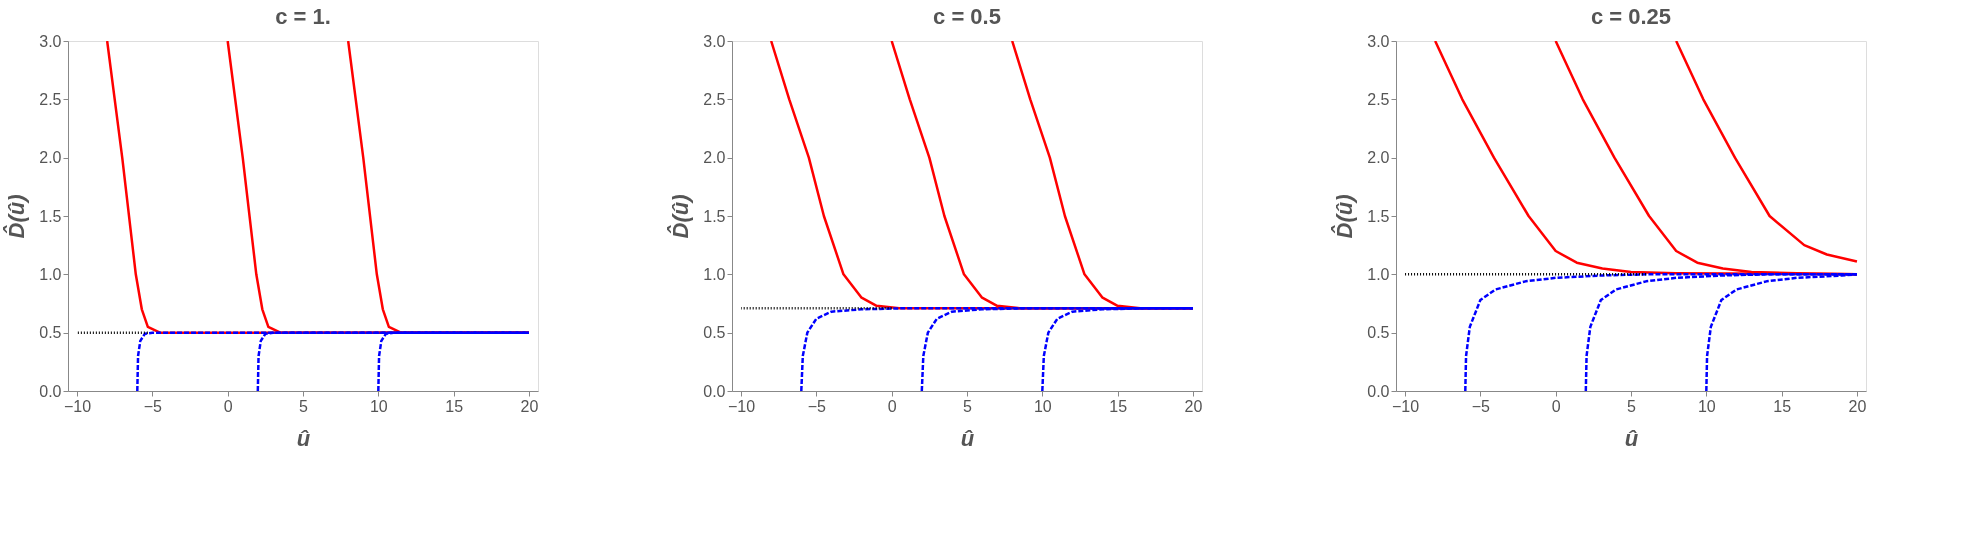 The height and width of the screenshot is (544, 1971). What do you see at coordinates (303, 16) in the screenshot?
I see `chart-title: c = 1.` at bounding box center [303, 16].